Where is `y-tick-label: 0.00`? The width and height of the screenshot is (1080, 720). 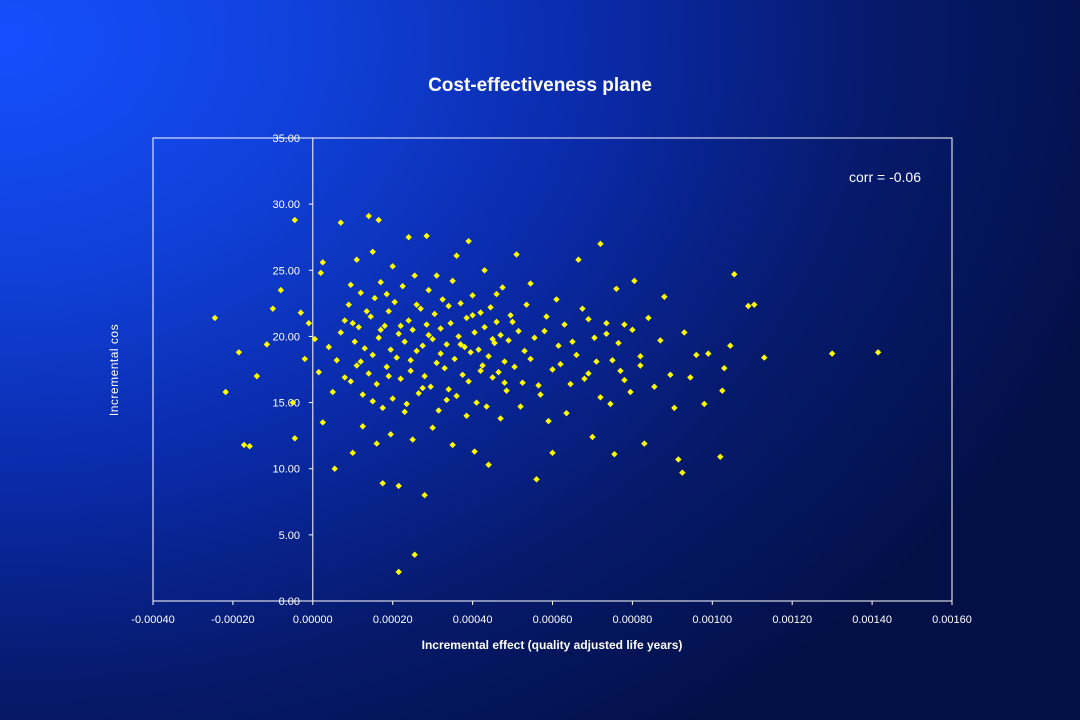 y-tick-label: 0.00 is located at coordinates (289, 602).